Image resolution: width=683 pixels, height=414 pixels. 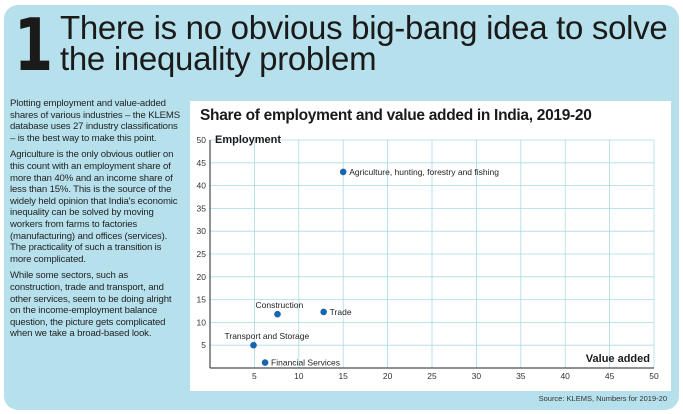 What do you see at coordinates (602, 398) in the screenshot?
I see `source-note: Source: KLEMS, Numbers for 2019-20` at bounding box center [602, 398].